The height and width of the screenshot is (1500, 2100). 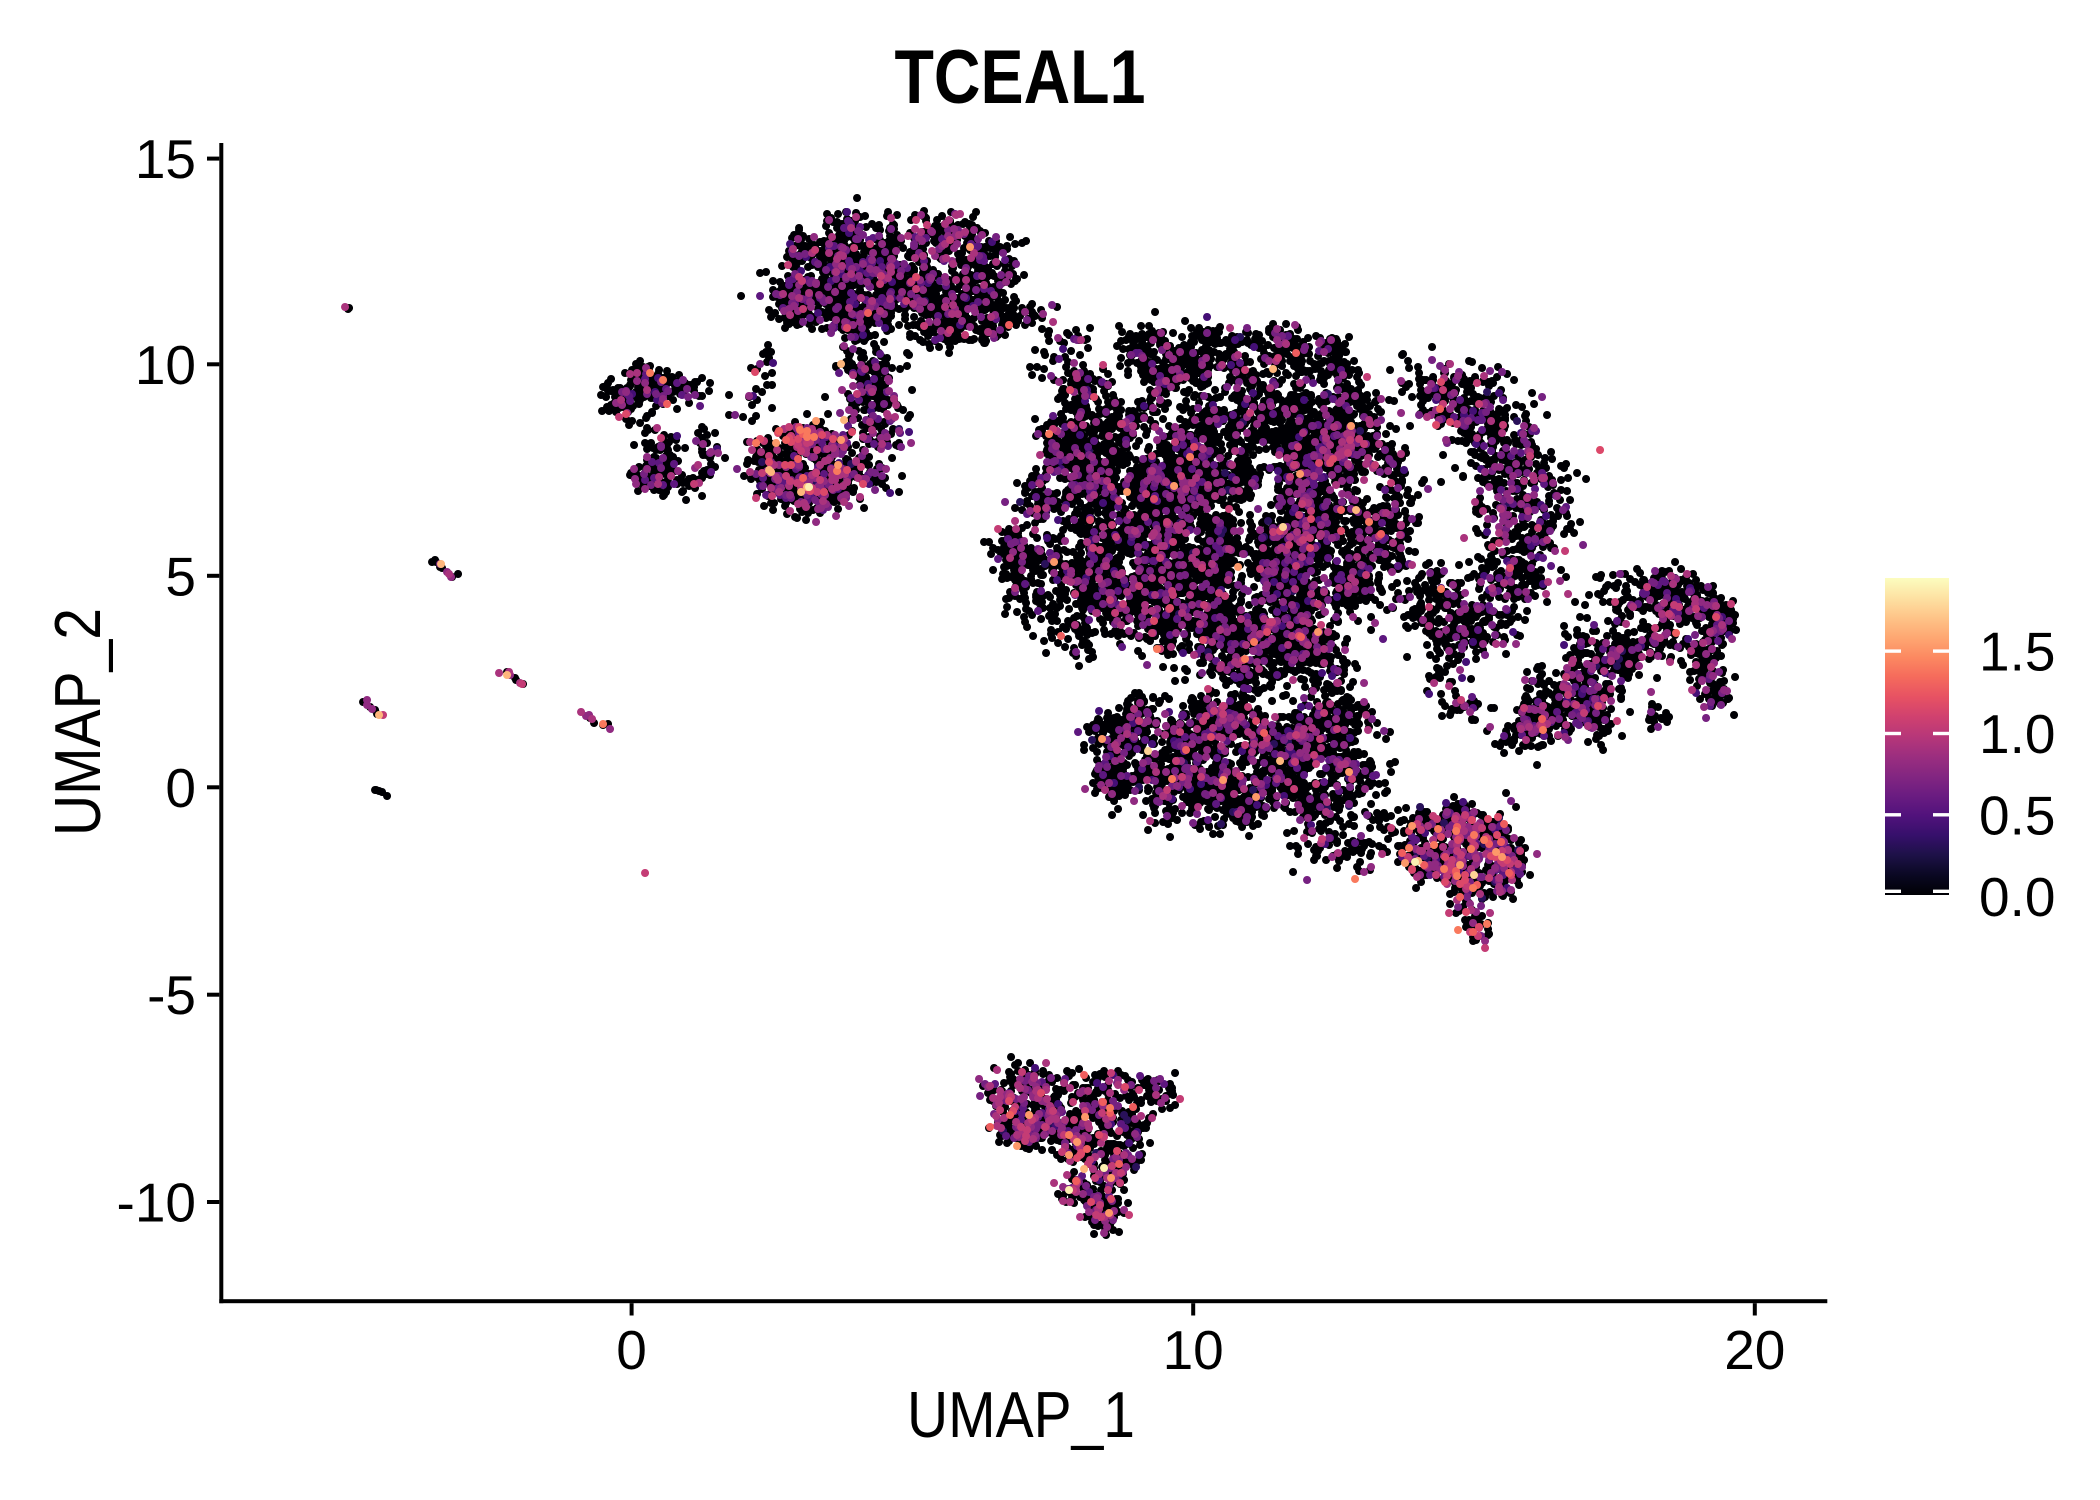 What do you see at coordinates (1020, 77) in the screenshot?
I see `svg-text: TCEAL1` at bounding box center [1020, 77].